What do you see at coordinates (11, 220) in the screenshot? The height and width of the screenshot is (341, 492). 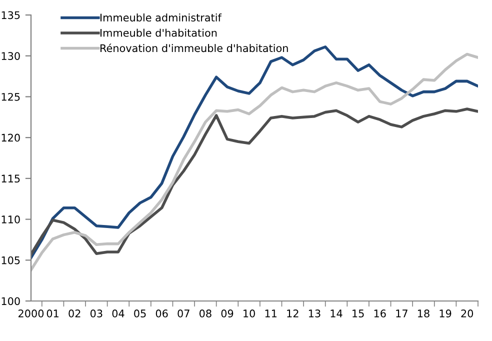 I see `y-tick-label: 110` at bounding box center [11, 220].